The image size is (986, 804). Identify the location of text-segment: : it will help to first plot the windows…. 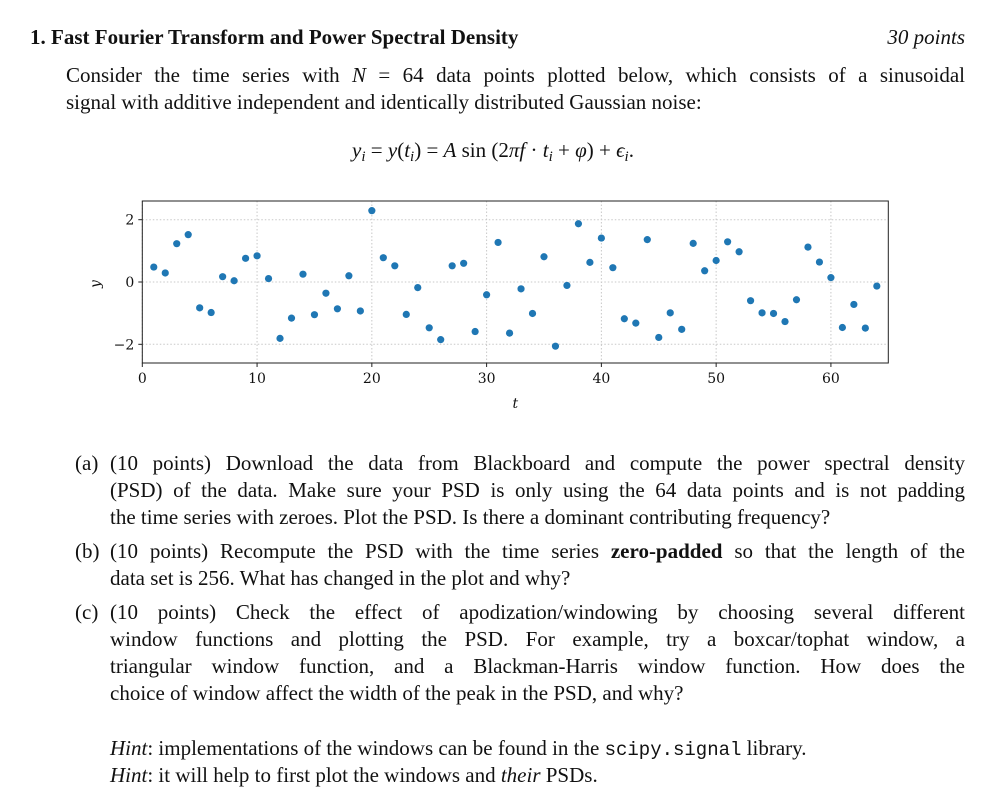
(324, 775).